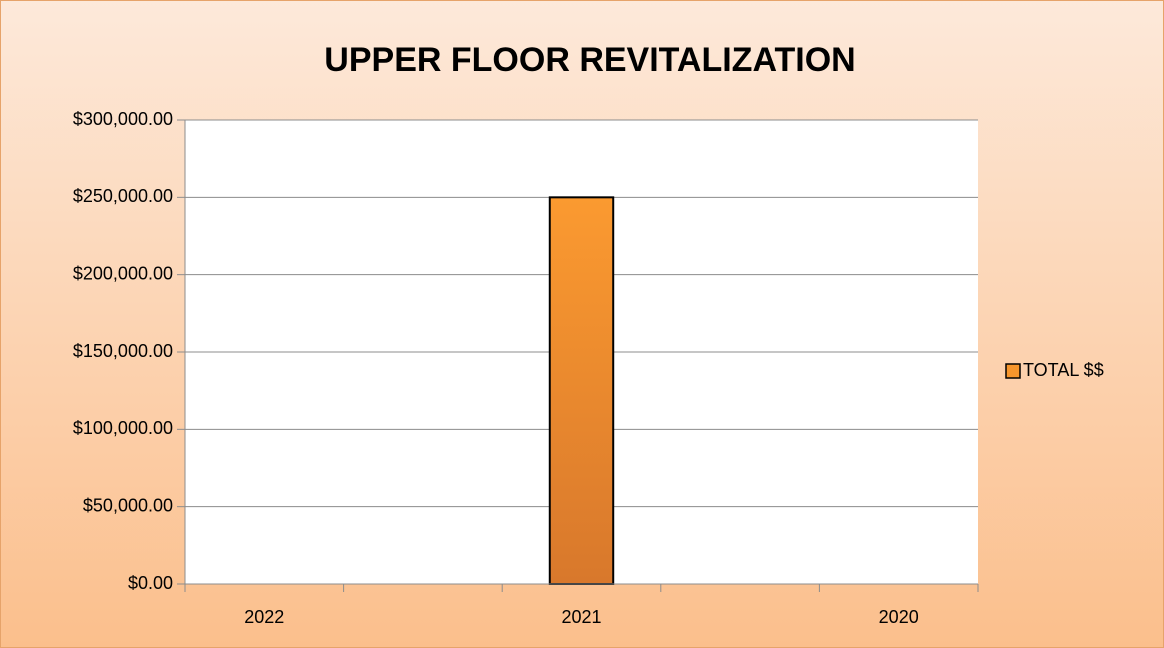 This screenshot has width=1164, height=648. I want to click on x-tick-label: 2020, so click(899, 617).